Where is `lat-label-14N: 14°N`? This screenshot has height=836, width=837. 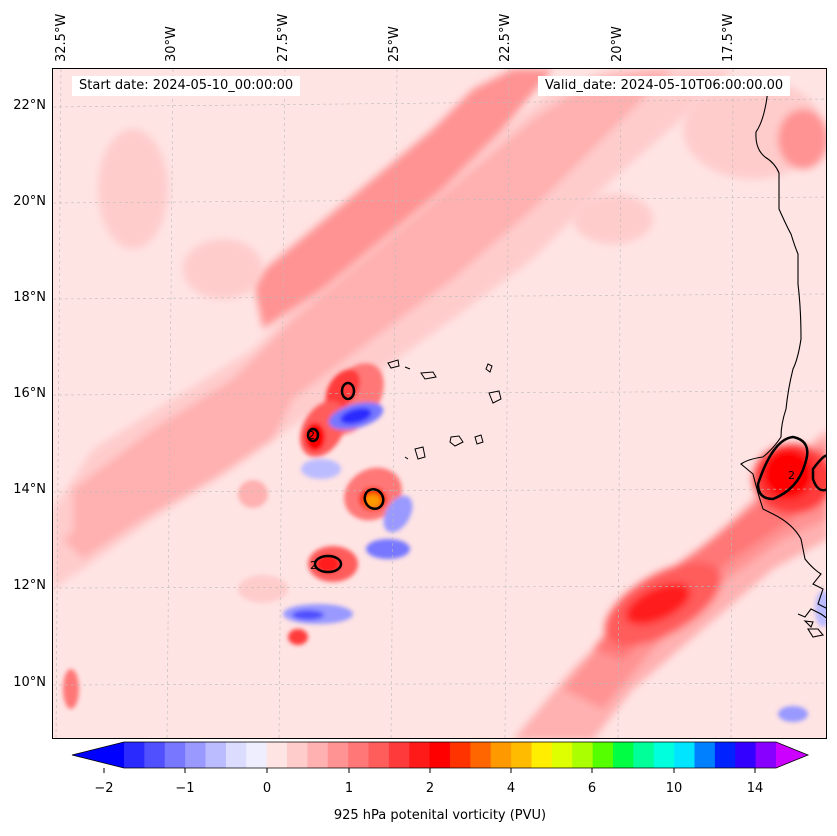 lat-label-14N: 14°N is located at coordinates (29, 489).